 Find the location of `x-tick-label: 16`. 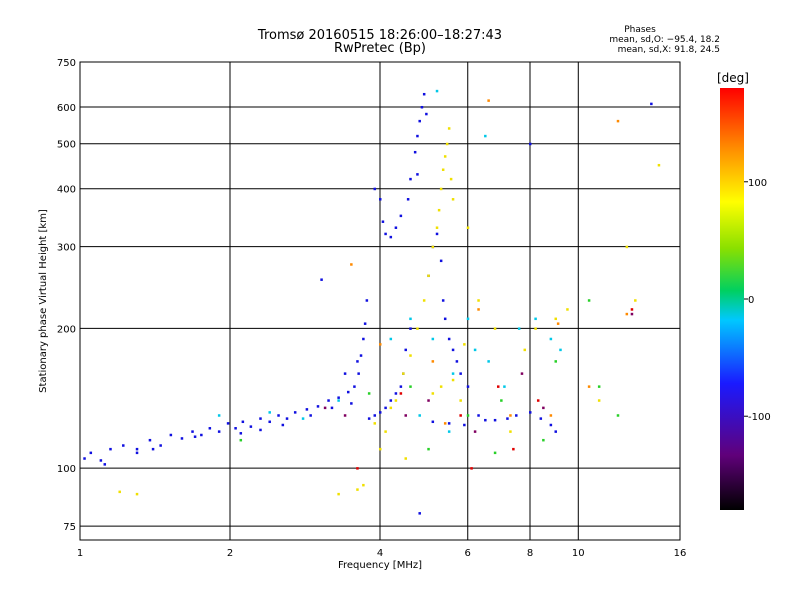

x-tick-label: 16 is located at coordinates (680, 553).